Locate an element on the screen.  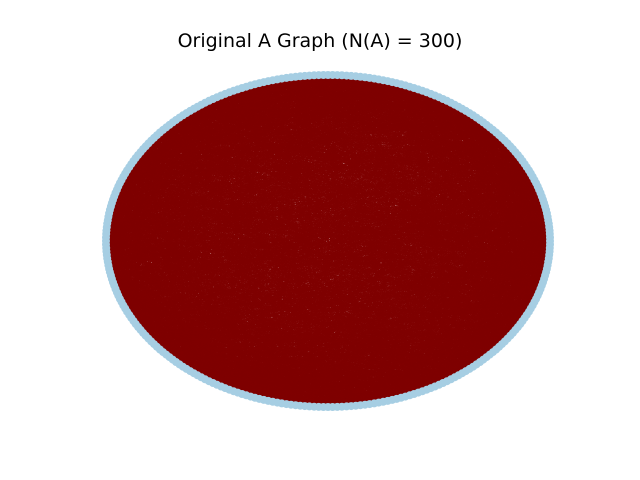
graph-title: Original A Graph (N(A) = 300) is located at coordinates (320, 41).